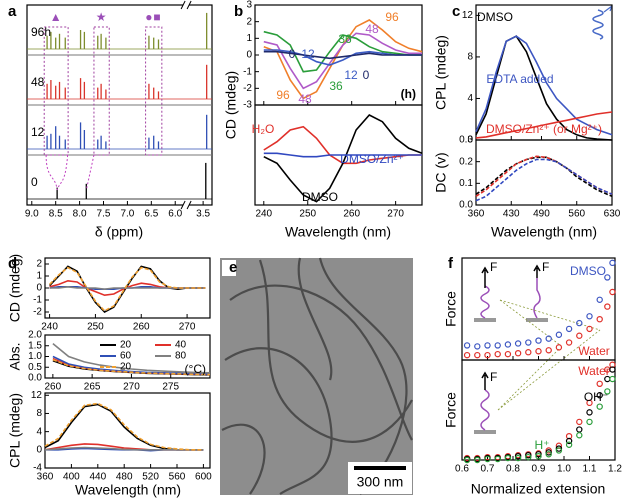 The height and width of the screenshot is (500, 629). What do you see at coordinates (513, 469) in the screenshot?
I see `x-tick-label: 0.8` at bounding box center [513, 469].